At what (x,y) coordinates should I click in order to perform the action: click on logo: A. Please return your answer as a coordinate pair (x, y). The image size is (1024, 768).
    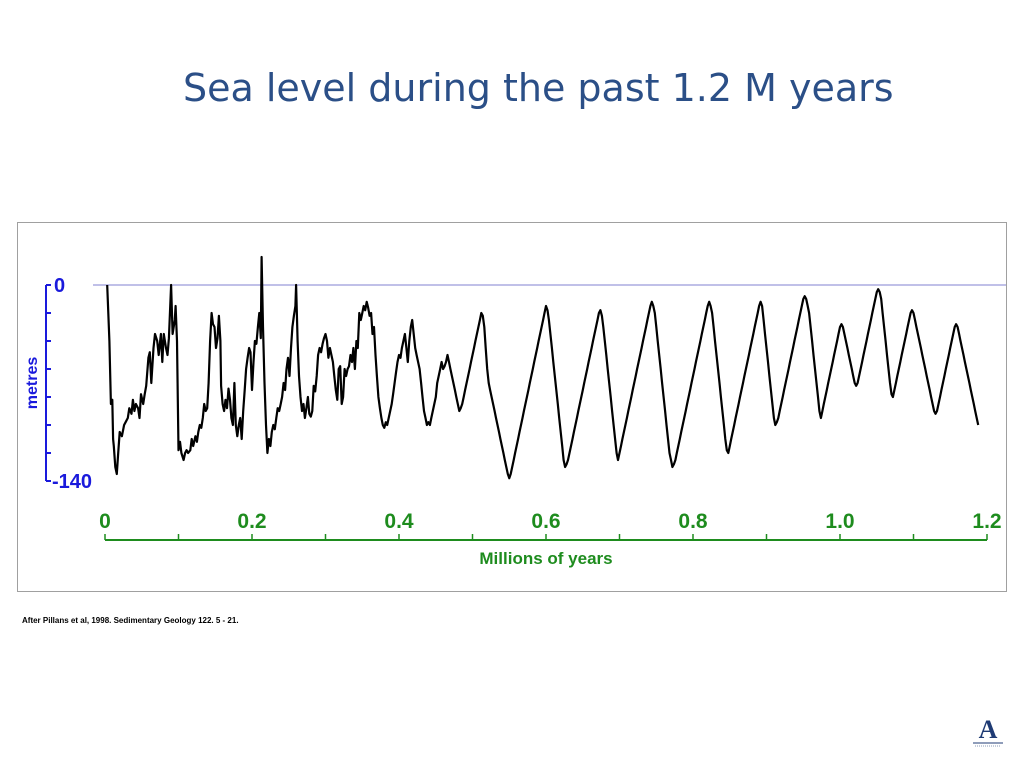
    Looking at the image, I should click on (988, 731).